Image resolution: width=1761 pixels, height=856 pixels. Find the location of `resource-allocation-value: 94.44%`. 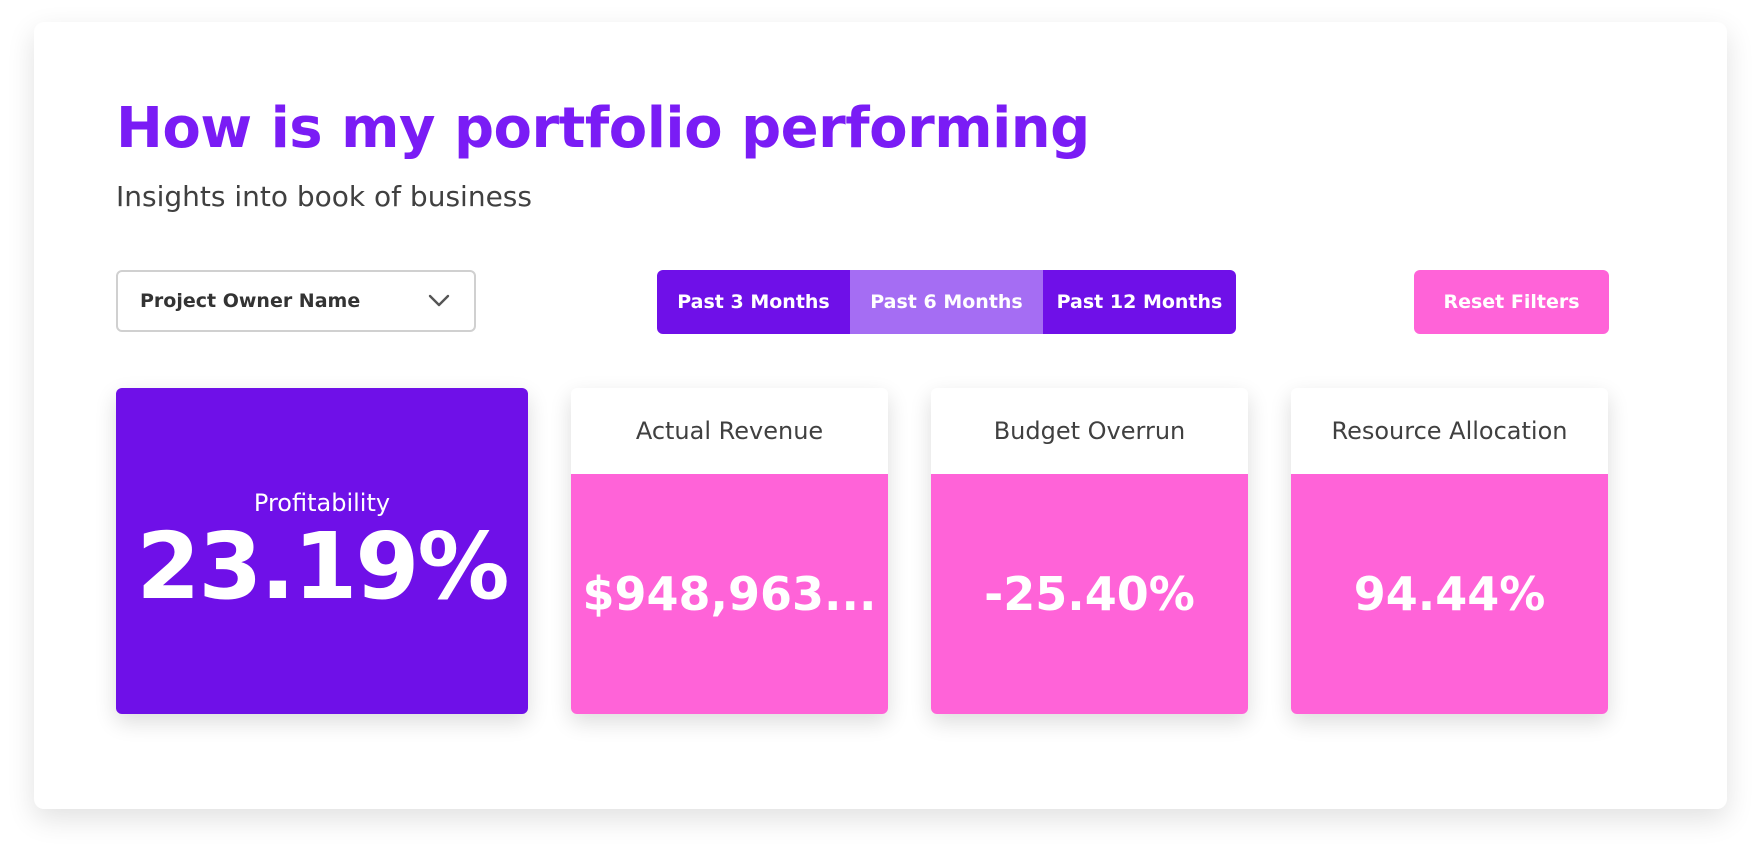

resource-allocation-value: 94.44% is located at coordinates (1449, 594).